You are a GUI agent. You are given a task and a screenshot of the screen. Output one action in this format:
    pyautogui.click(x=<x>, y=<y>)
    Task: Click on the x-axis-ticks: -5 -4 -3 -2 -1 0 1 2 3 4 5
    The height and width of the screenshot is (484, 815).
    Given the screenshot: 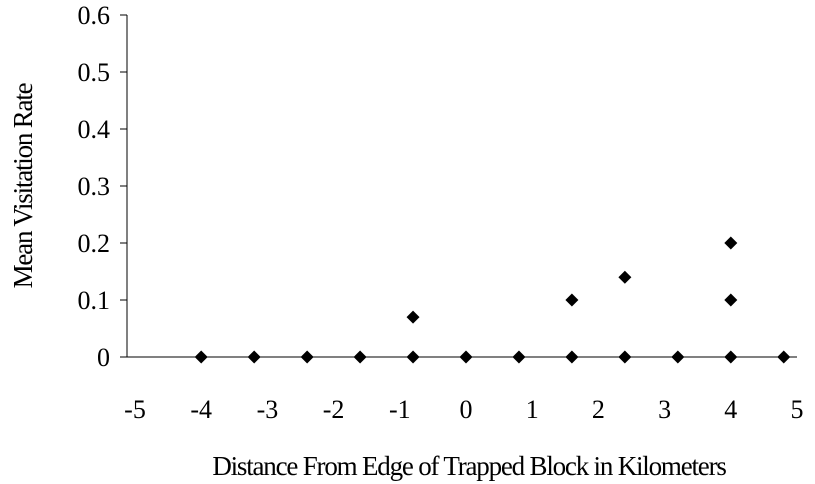 What is the action you would take?
    pyautogui.click(x=463, y=409)
    